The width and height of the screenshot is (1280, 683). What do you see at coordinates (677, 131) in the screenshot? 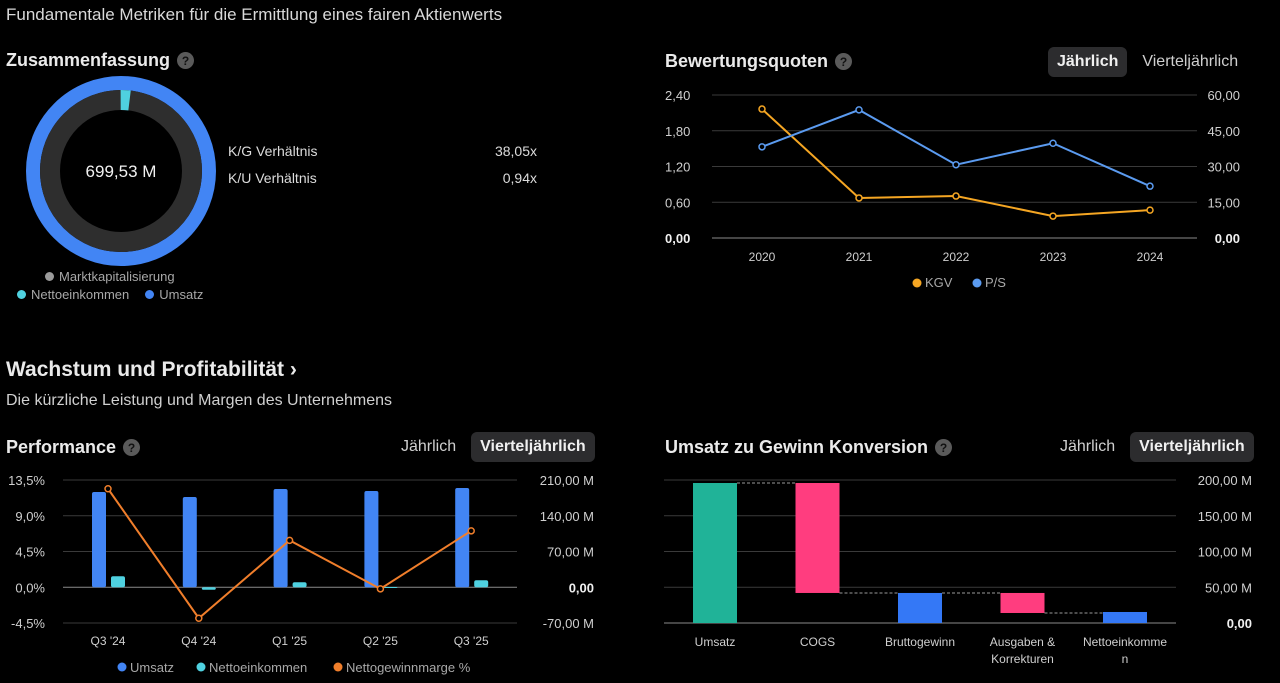
I see `left-axis-tick: 1,80` at bounding box center [677, 131].